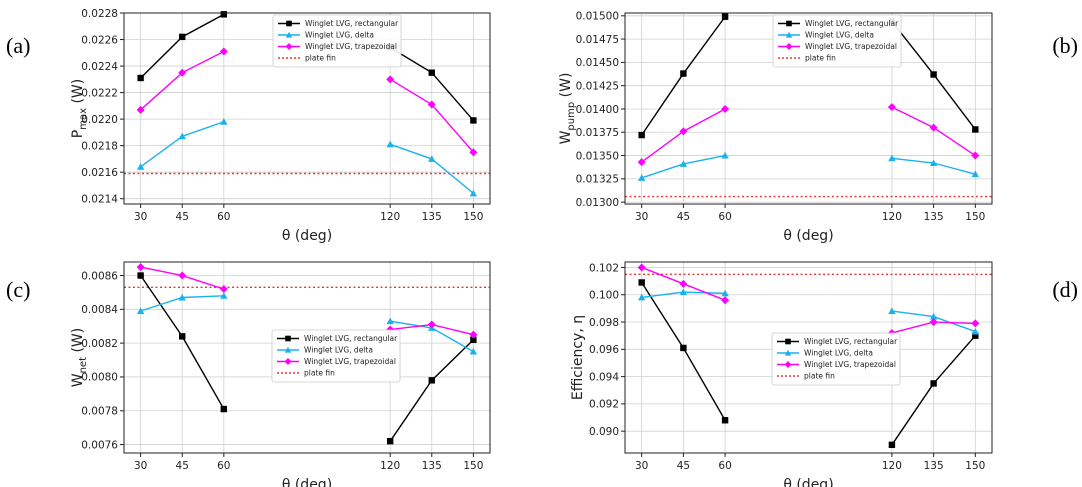  I want to click on y-tick-label: 0.01475, so click(597, 40).